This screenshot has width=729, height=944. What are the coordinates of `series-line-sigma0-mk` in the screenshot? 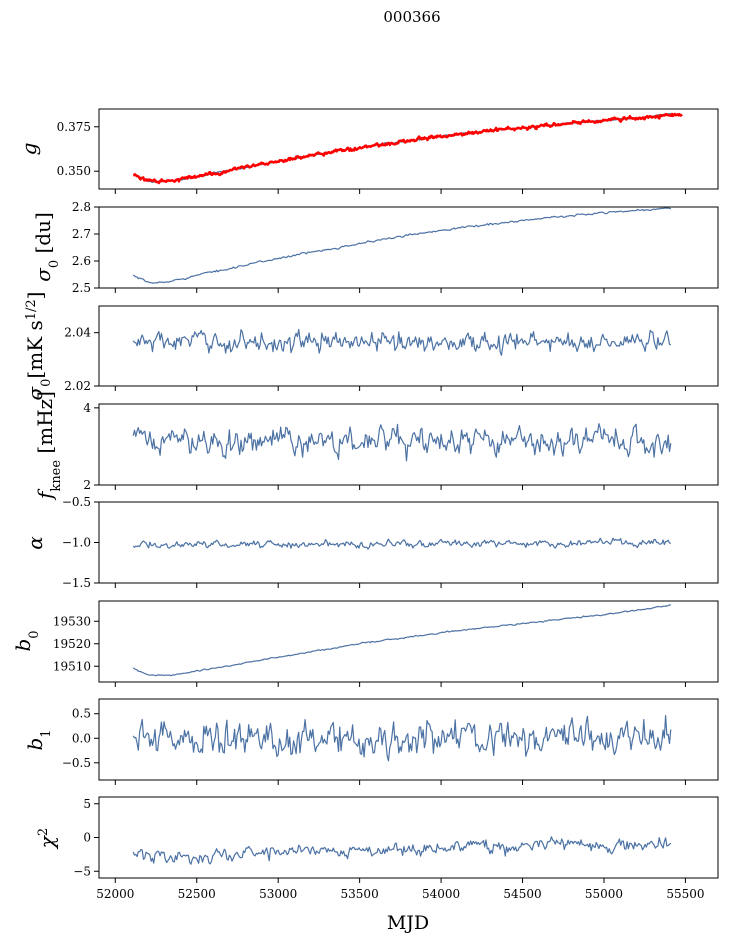 It's located at (402, 342).